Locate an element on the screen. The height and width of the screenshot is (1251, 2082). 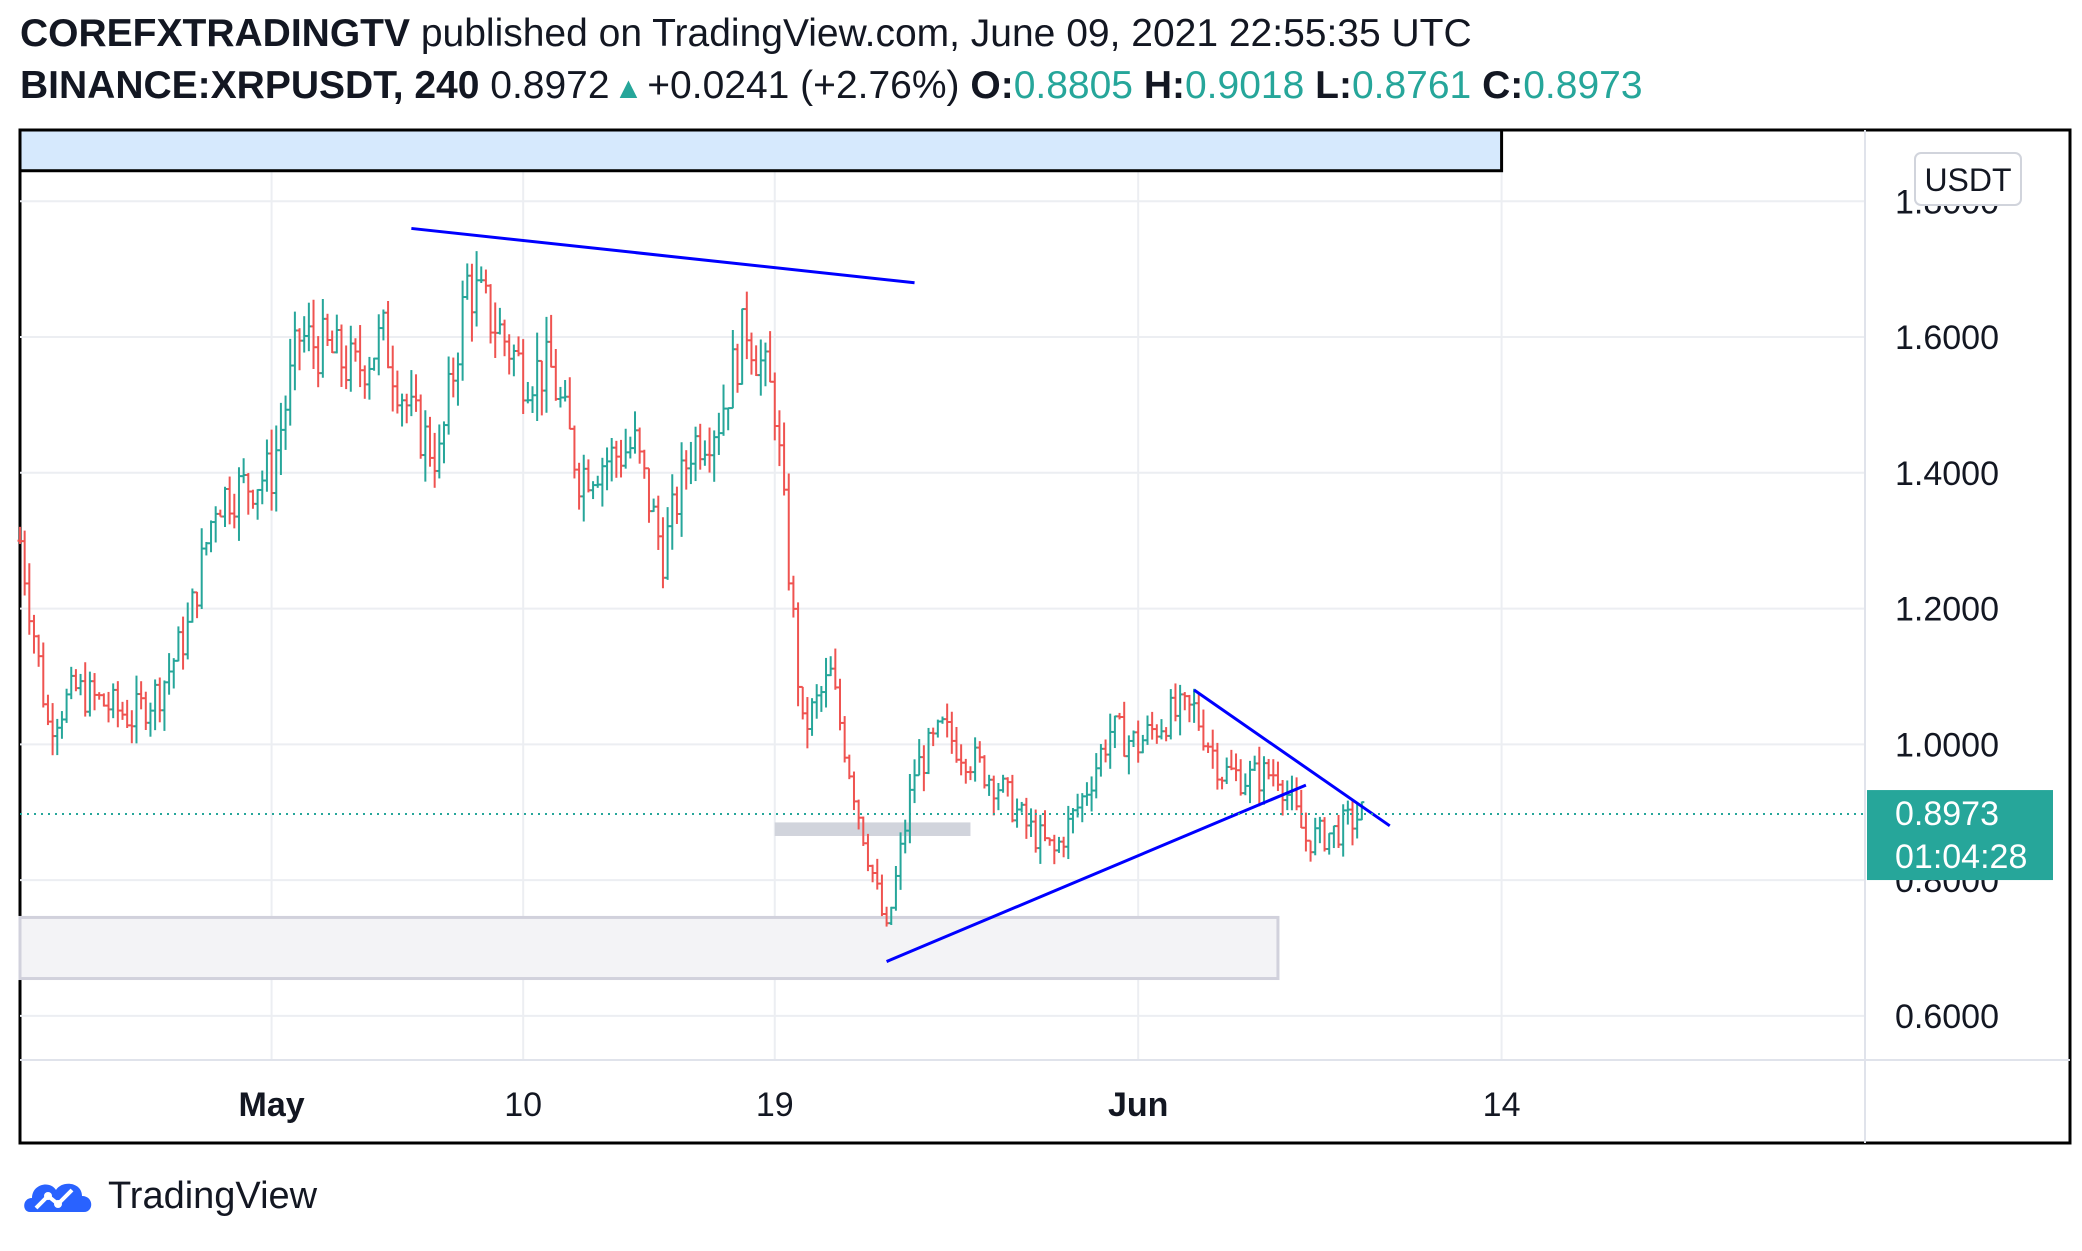
high-label: H: is located at coordinates (1164, 85).